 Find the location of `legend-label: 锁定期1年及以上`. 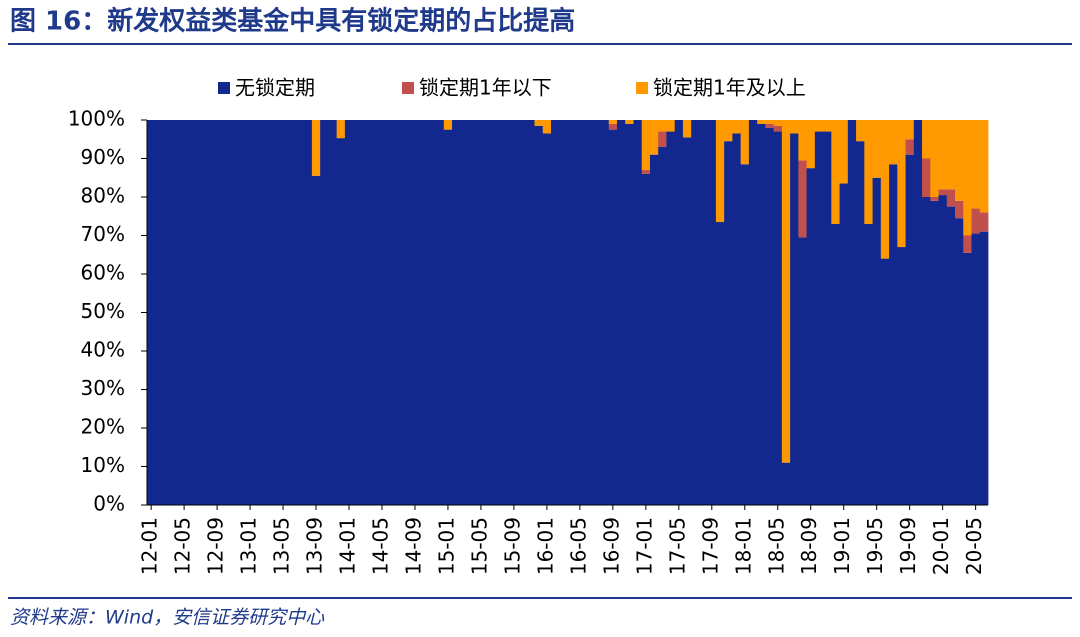

legend-label: 锁定期1年及以上 is located at coordinates (729, 88).